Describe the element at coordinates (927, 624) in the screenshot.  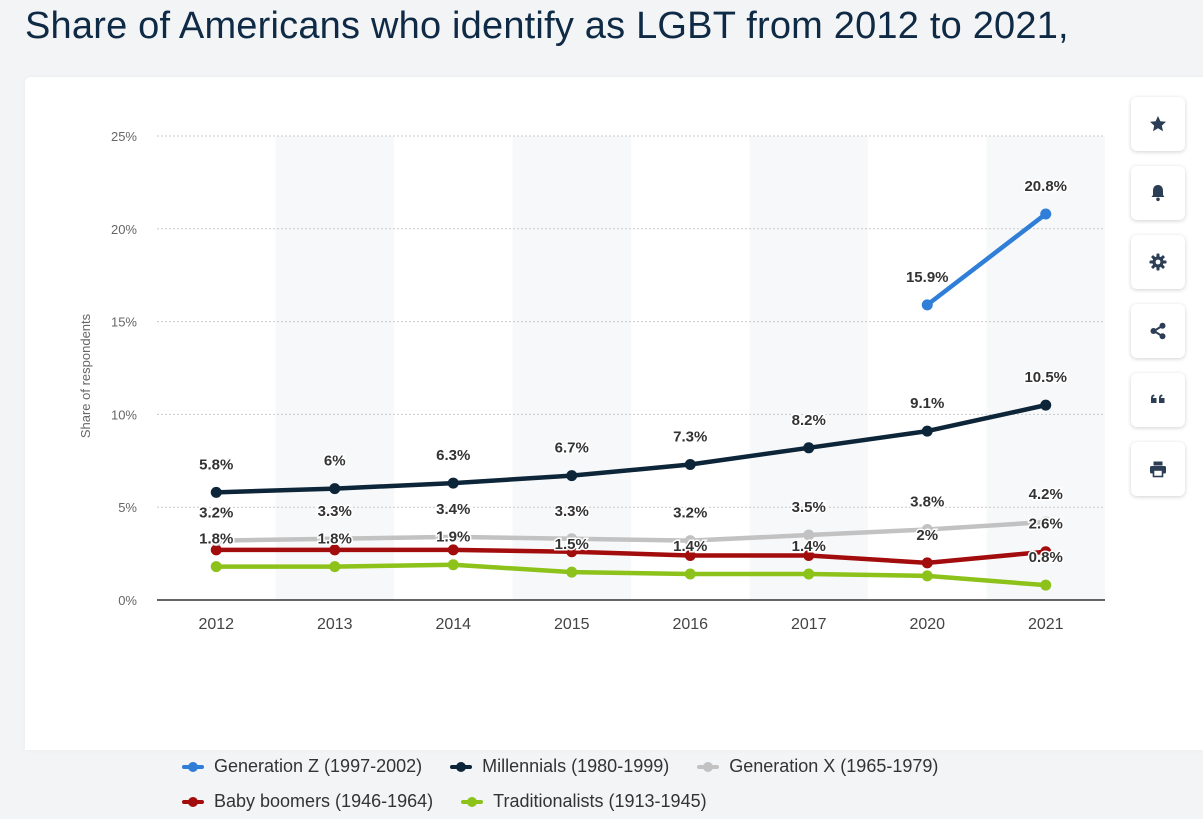
I see `x-tick-label: 2020` at that location.